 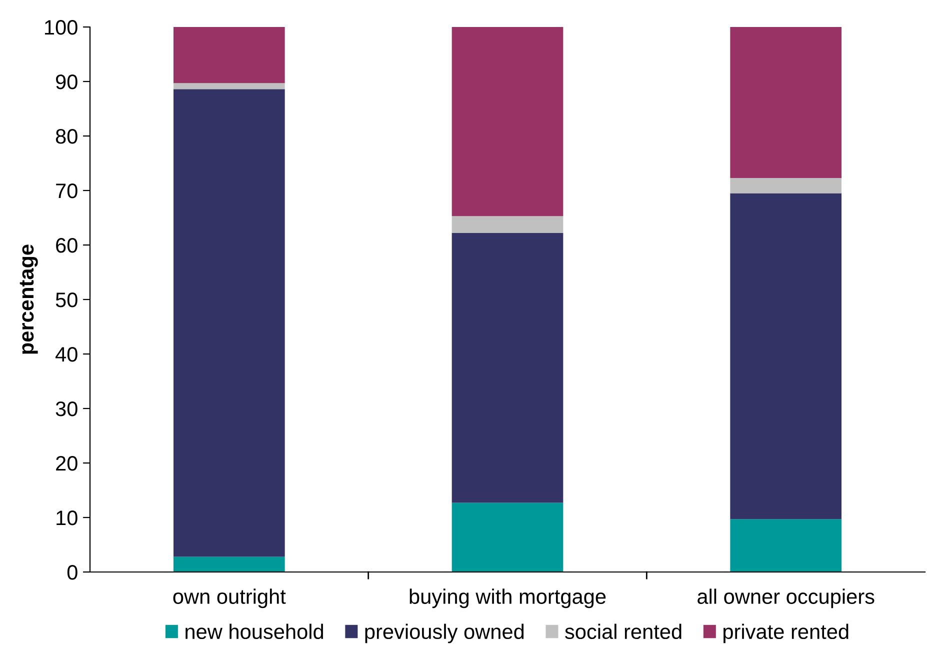 I want to click on y-tick-label: 90, so click(x=67, y=82).